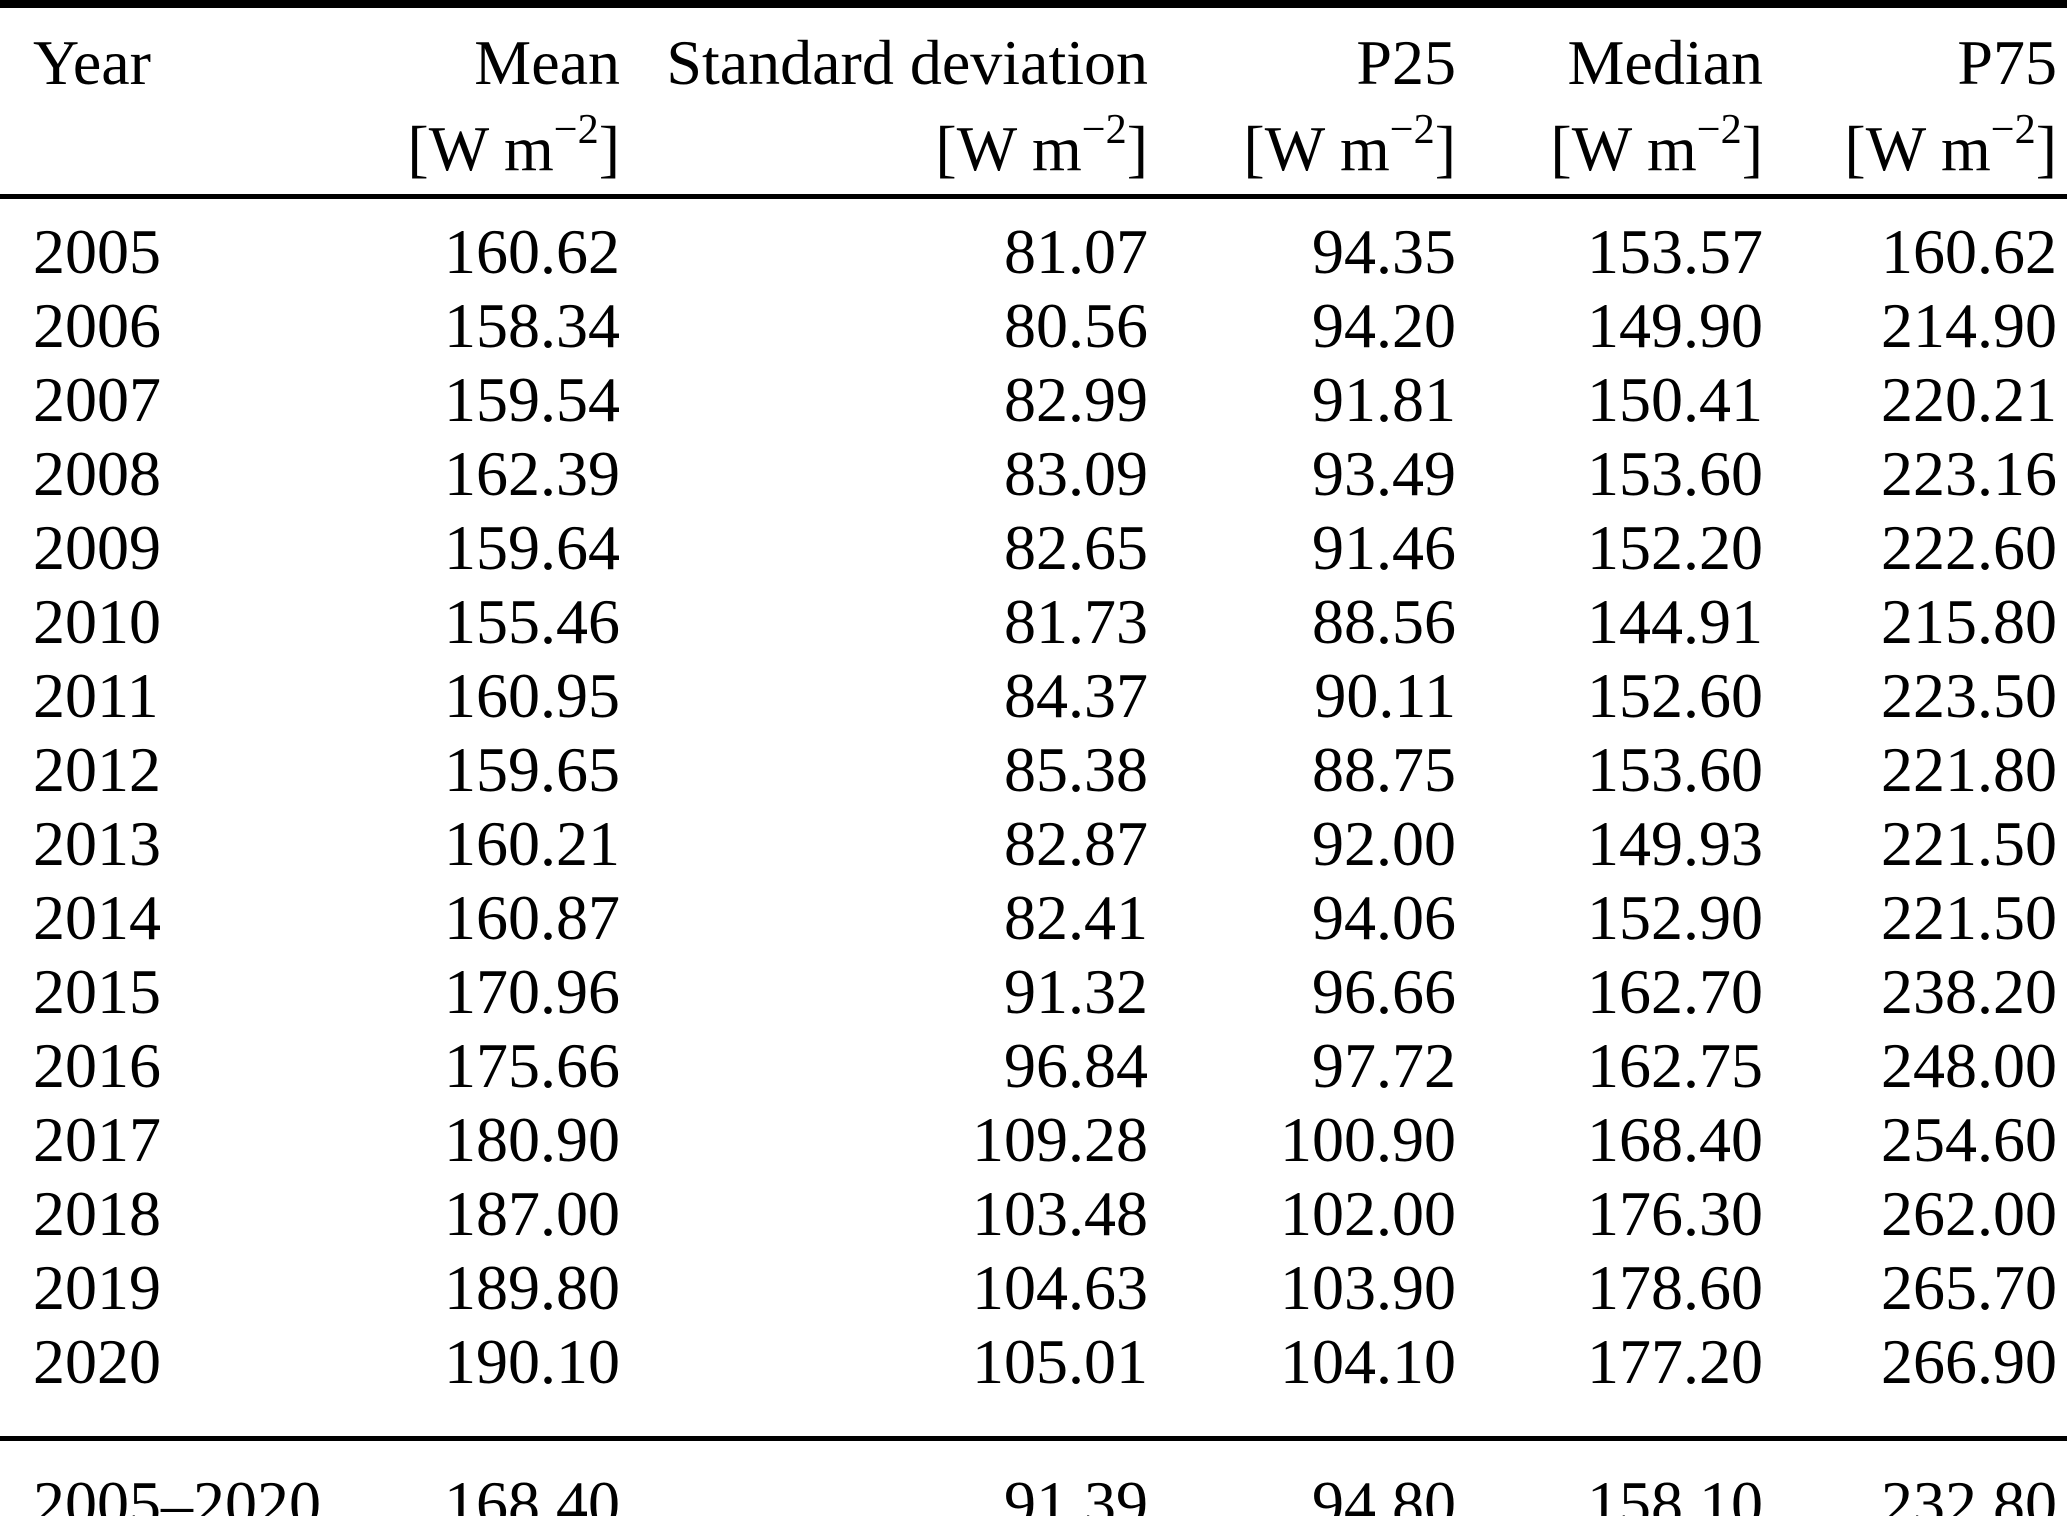 The height and width of the screenshot is (1516, 2067). Describe the element at coordinates (1076, 325) in the screenshot. I see `std-cell: 80.56` at that location.